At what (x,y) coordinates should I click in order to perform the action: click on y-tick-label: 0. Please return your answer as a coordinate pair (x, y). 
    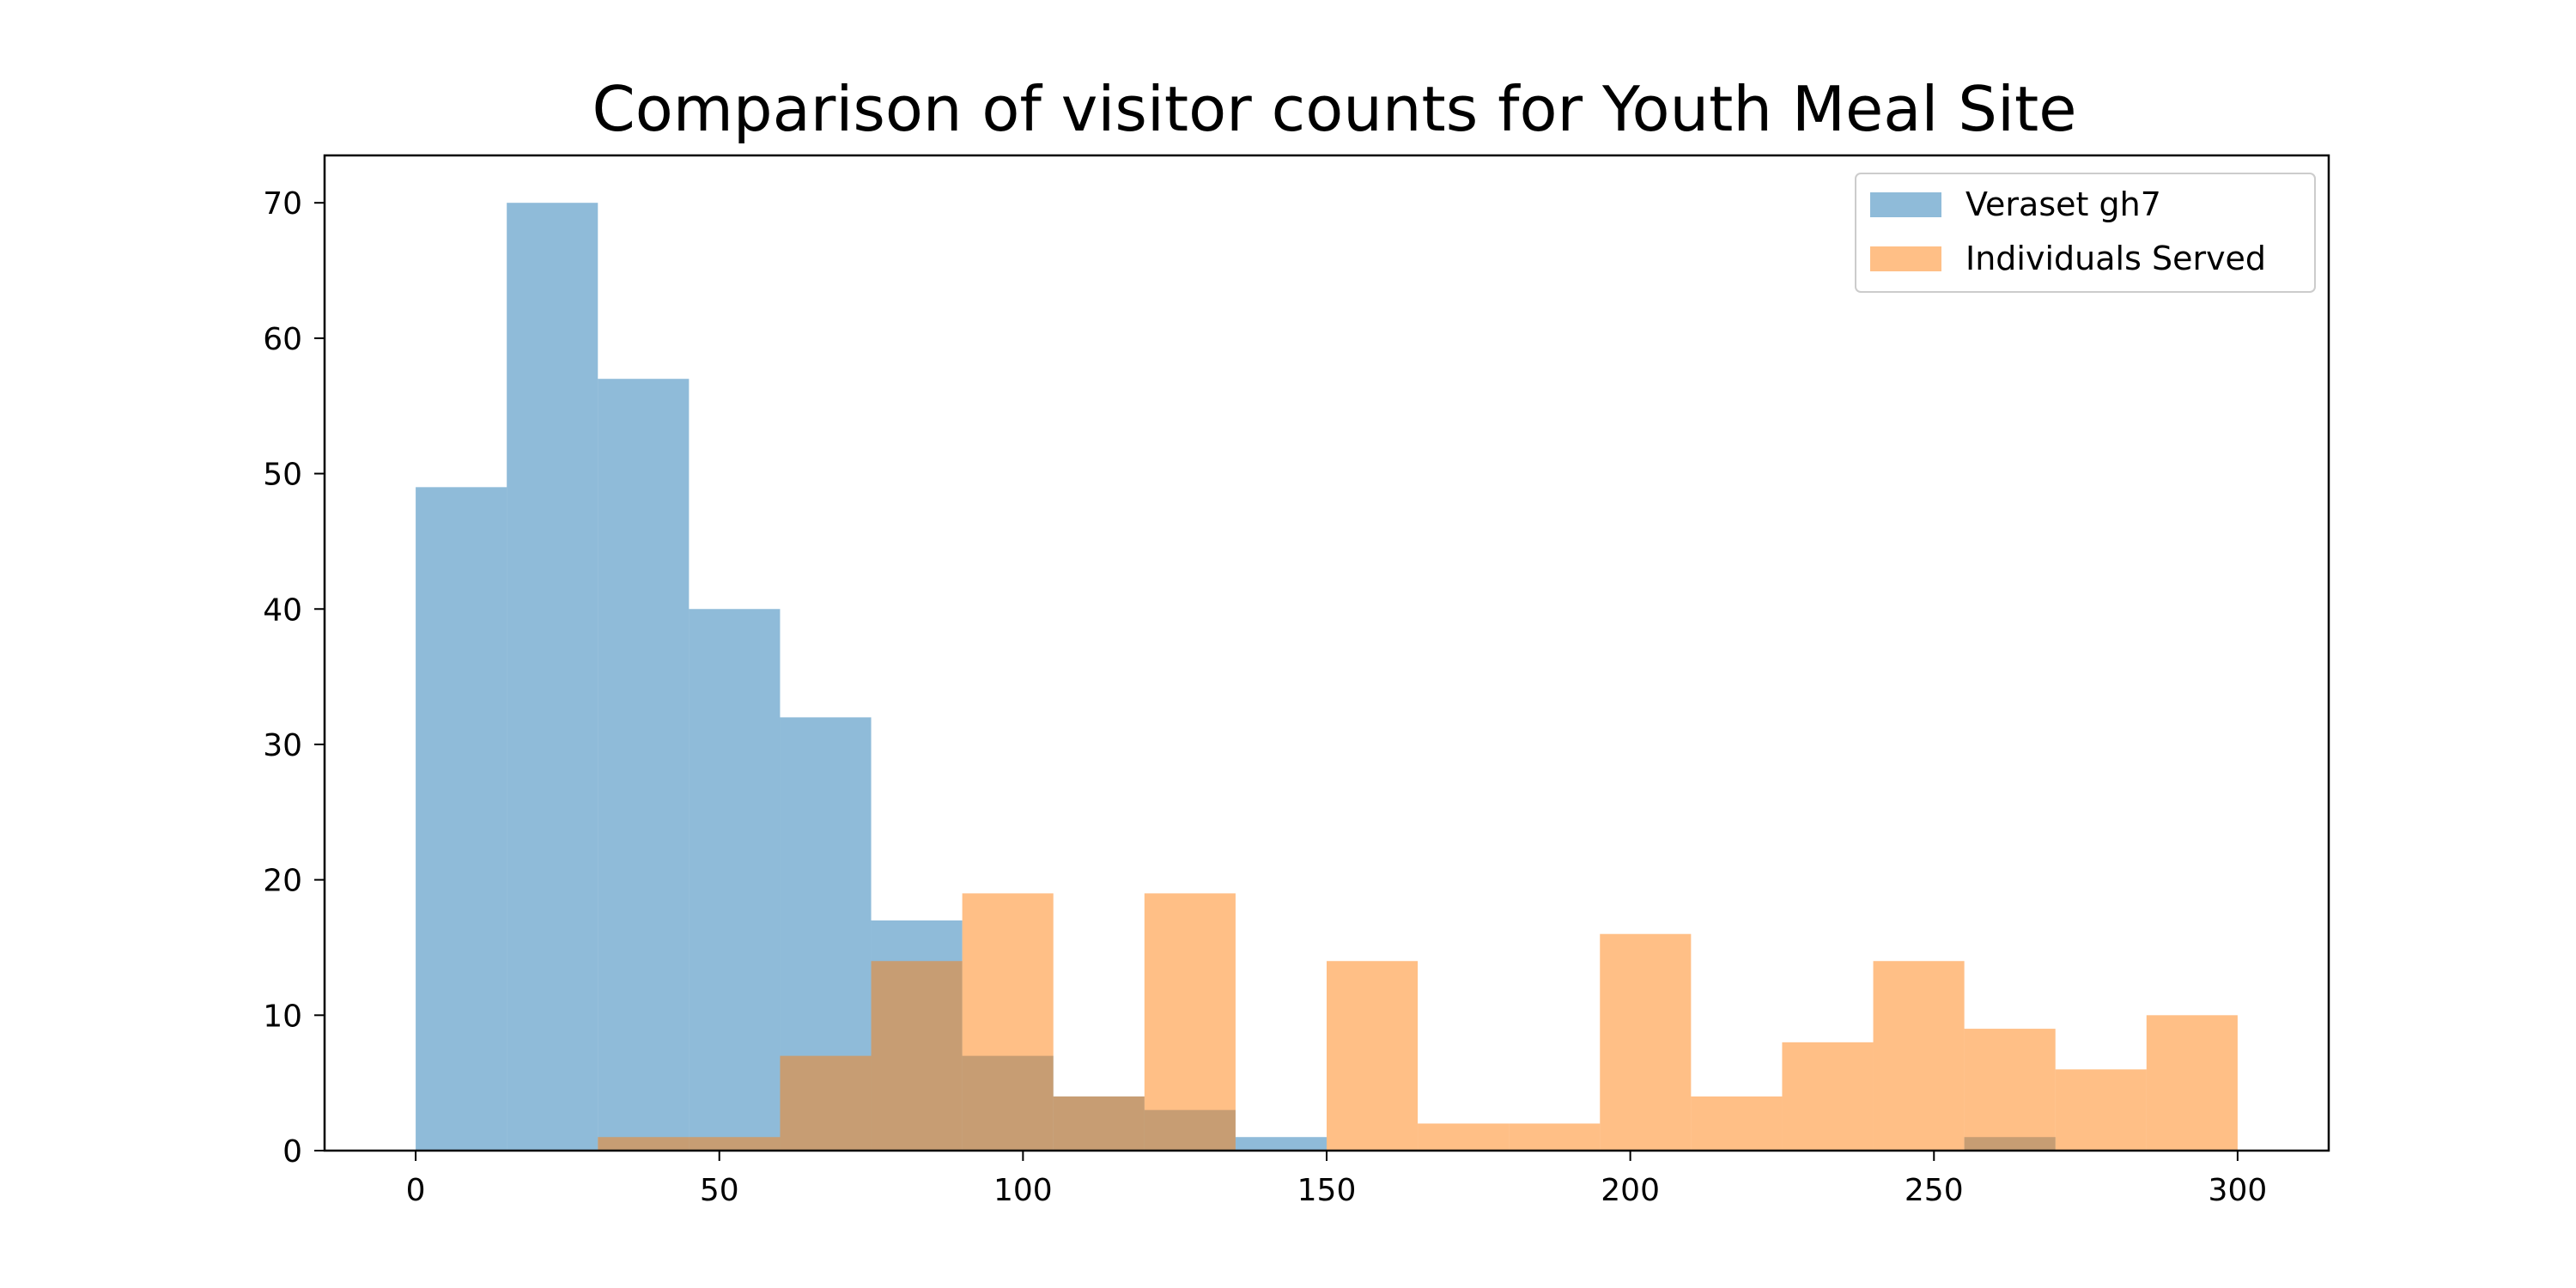
    Looking at the image, I should click on (292, 1152).